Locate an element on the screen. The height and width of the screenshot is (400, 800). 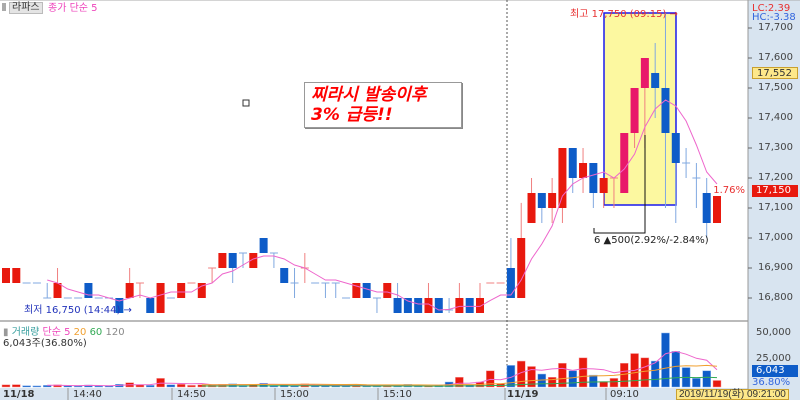
low-marker: 최저 16,750 (14:44) → is located at coordinates (78, 310).